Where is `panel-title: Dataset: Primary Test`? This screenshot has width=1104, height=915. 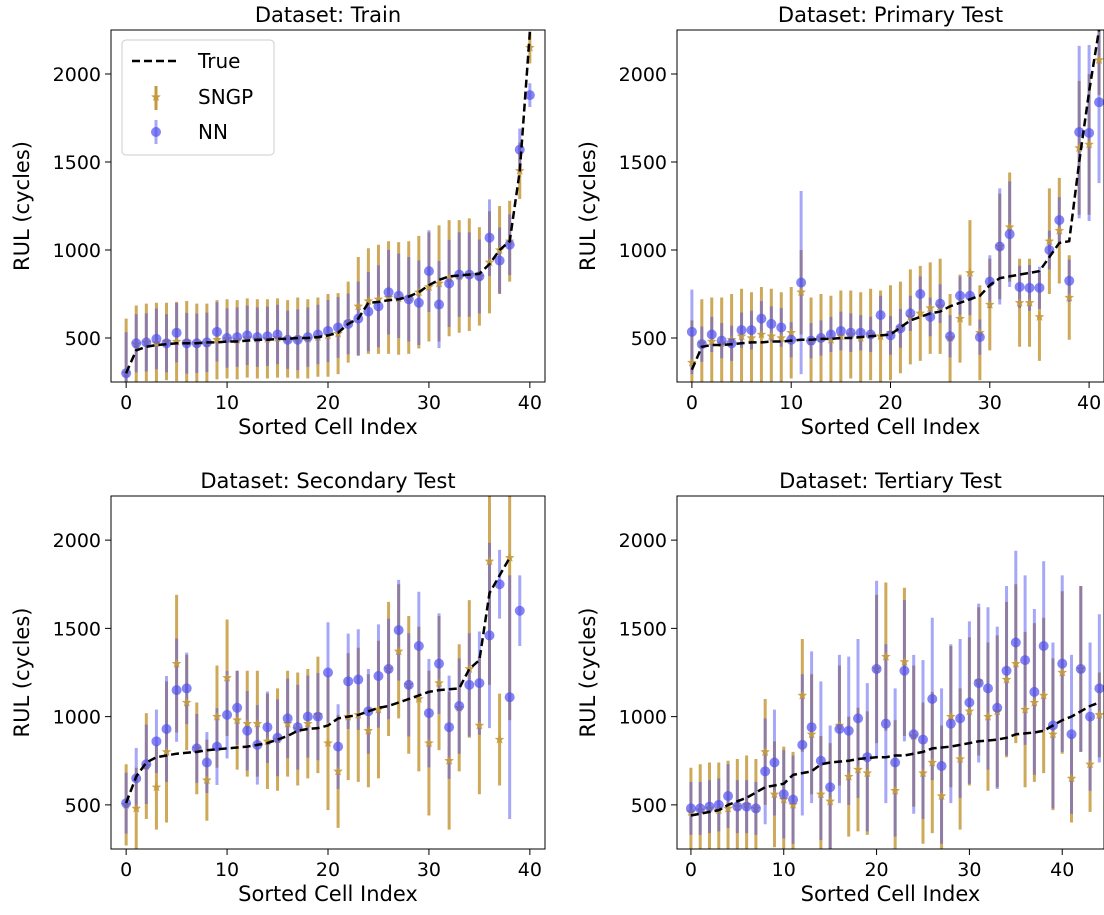 panel-title: Dataset: Primary Test is located at coordinates (890, 15).